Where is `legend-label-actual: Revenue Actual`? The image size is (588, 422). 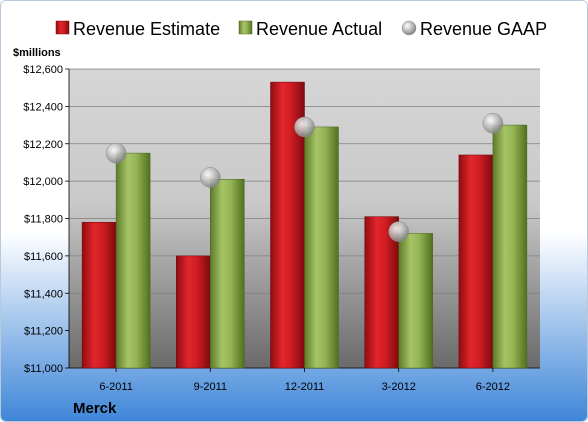
legend-label-actual: Revenue Actual is located at coordinates (319, 29).